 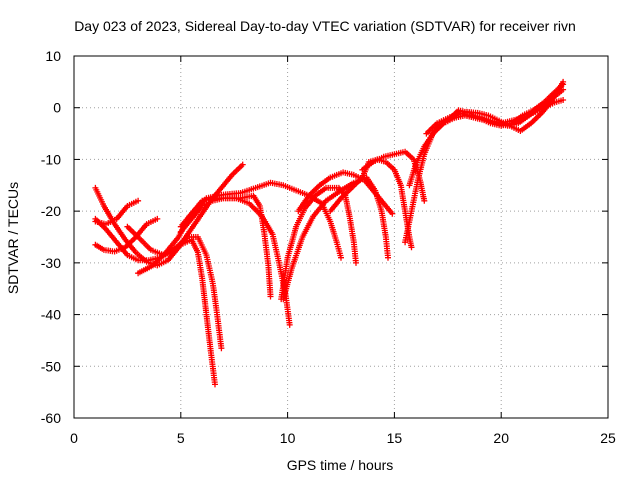 I want to click on x-tick-label: 10, so click(x=288, y=438).